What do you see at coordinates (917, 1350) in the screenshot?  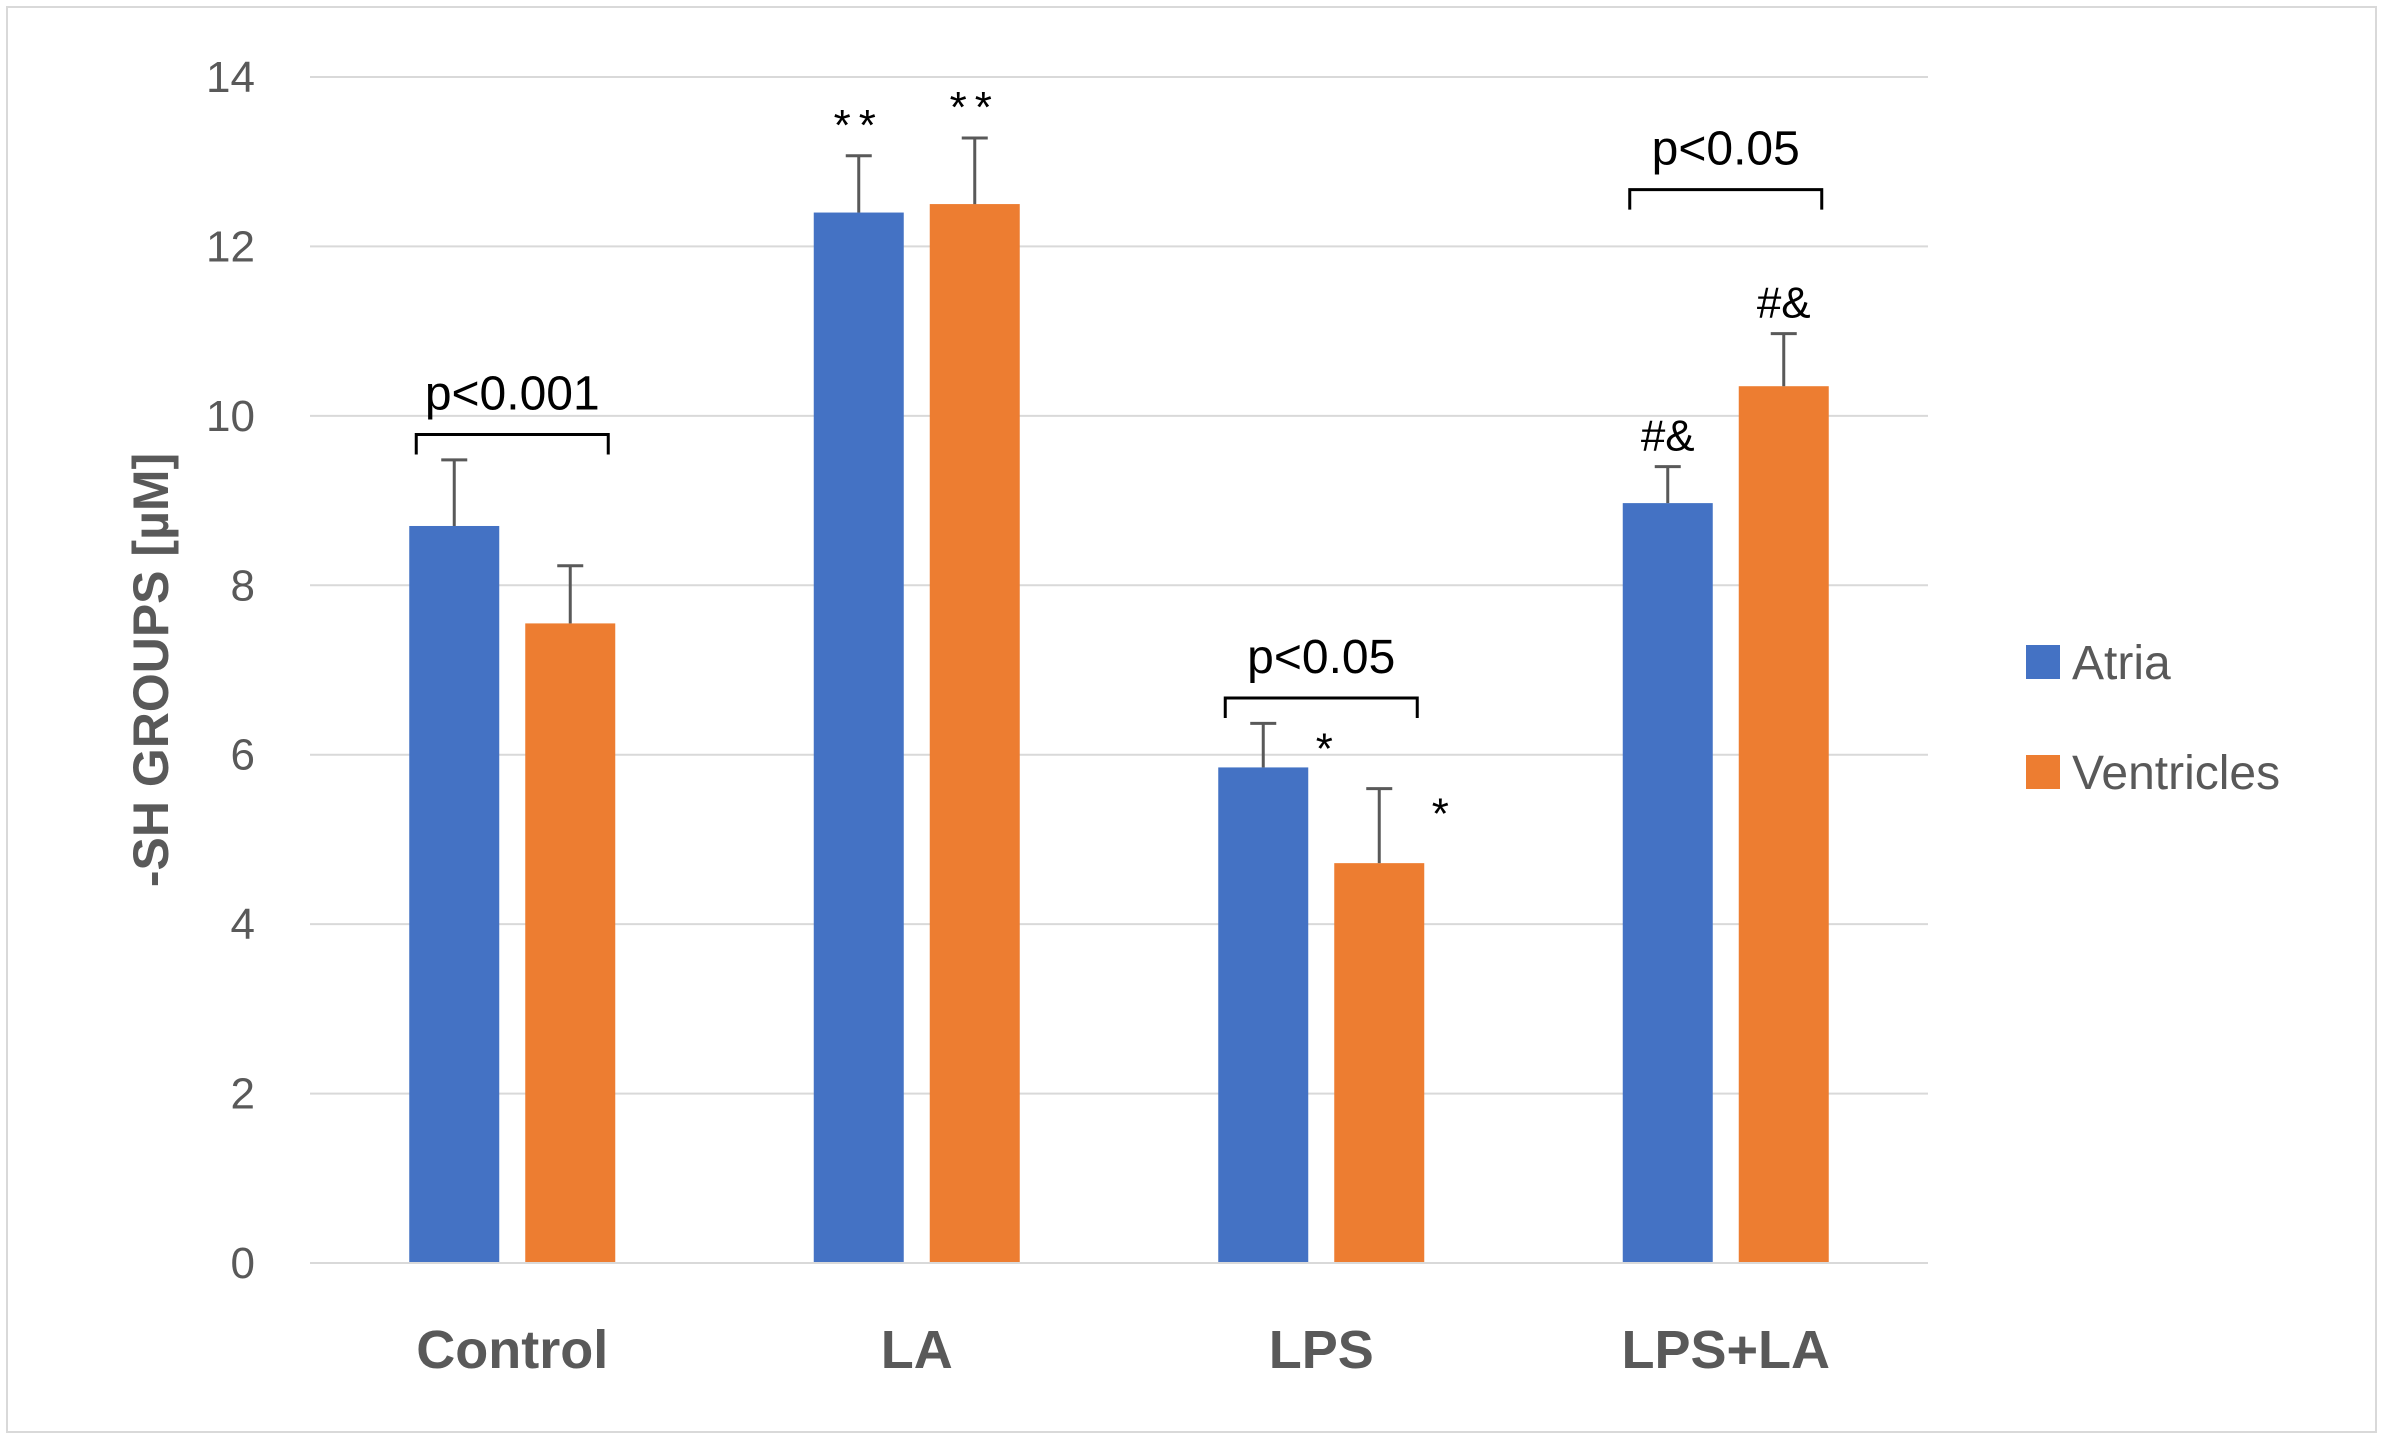 I see `x-tick-label: LA` at bounding box center [917, 1350].